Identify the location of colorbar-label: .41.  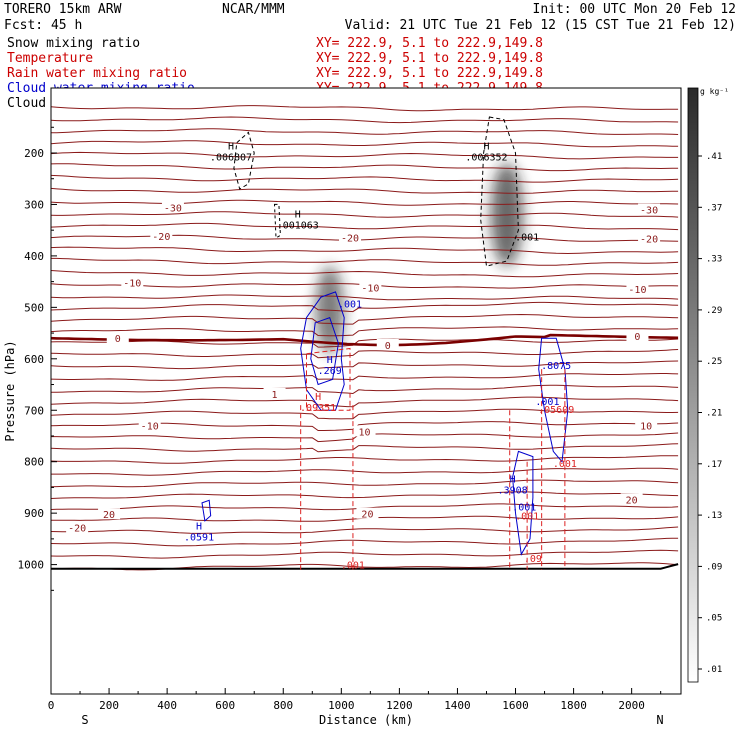
(714, 157).